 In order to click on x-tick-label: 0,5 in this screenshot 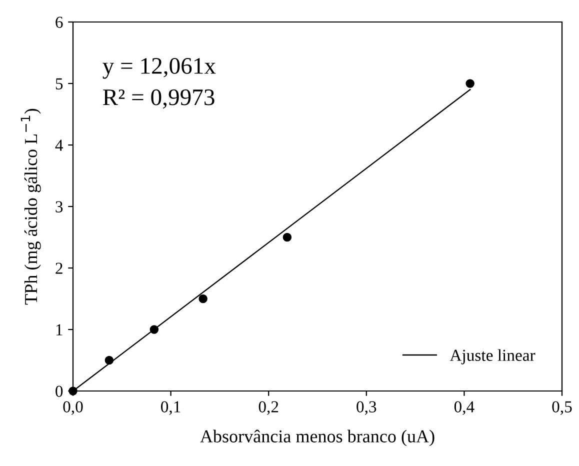, I will do `click(562, 408)`.